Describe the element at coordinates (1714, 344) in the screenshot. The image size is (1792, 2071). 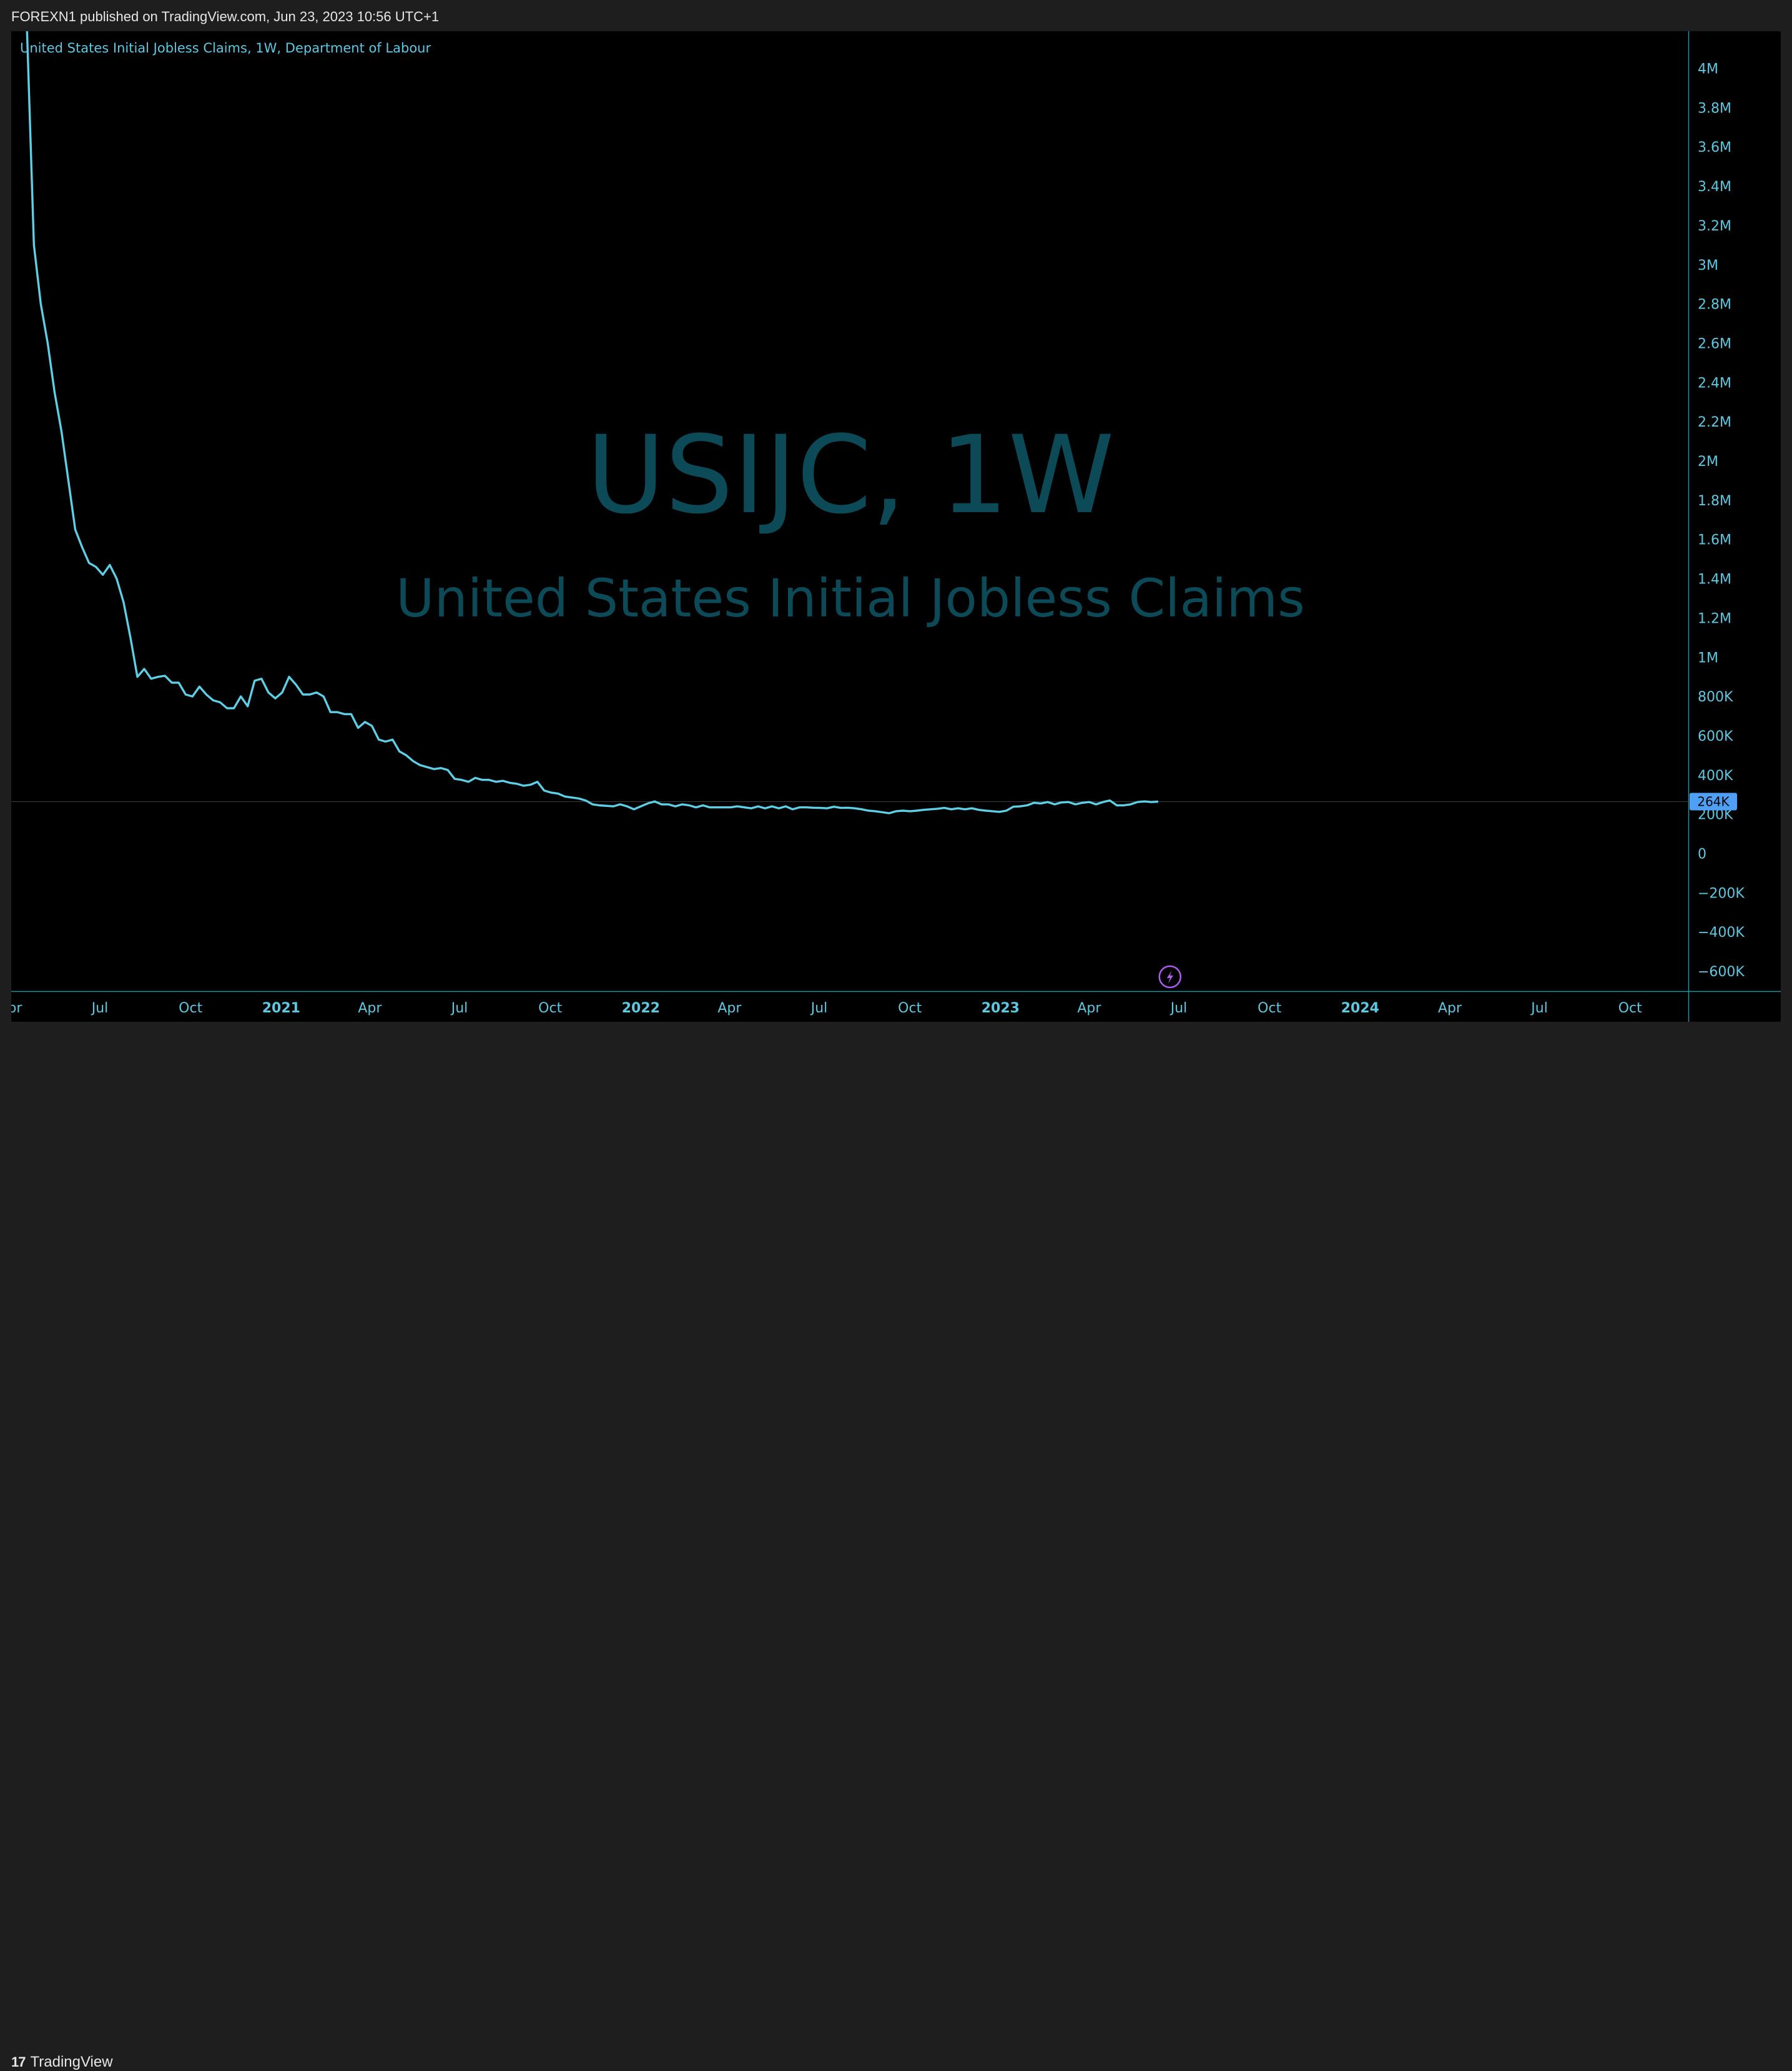
I see `y-tick-label: 2.6M` at that location.